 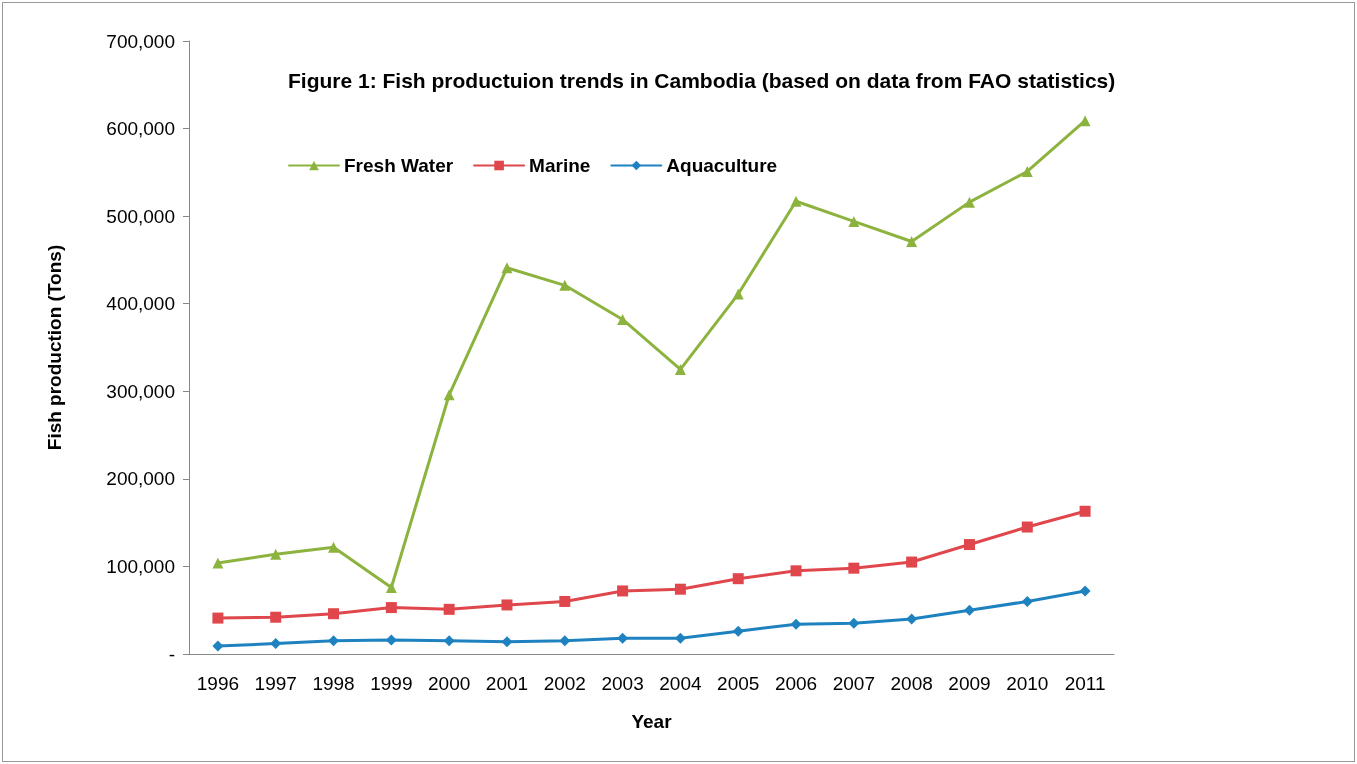 I want to click on y-tick-label: -, so click(x=171, y=654).